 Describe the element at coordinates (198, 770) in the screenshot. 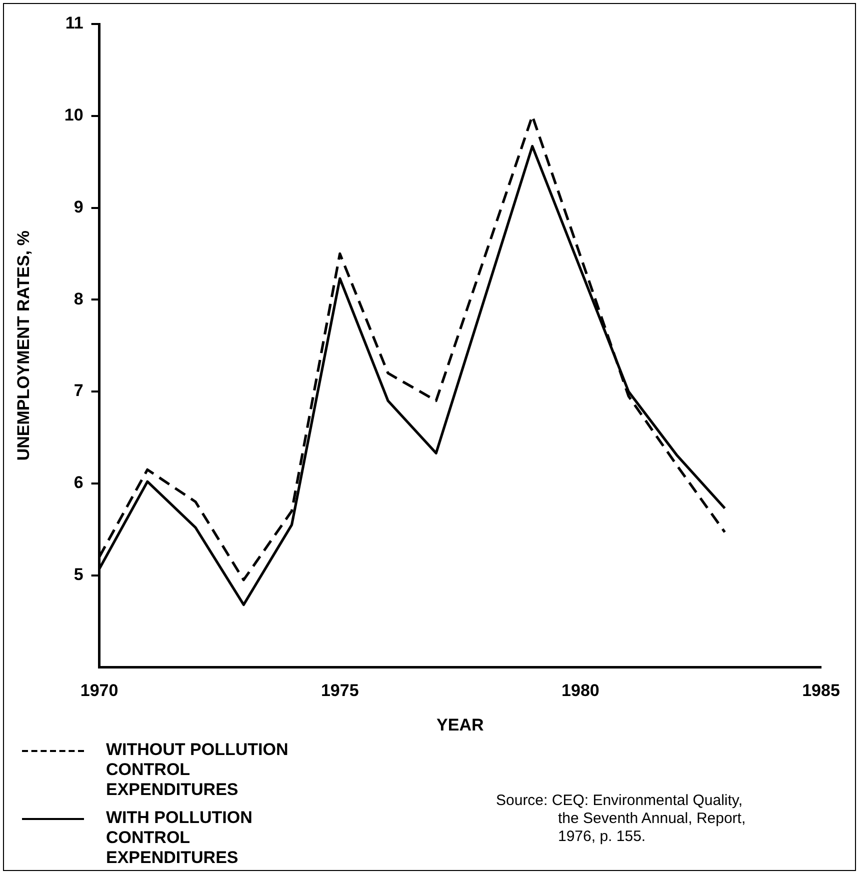

I see `legend-label: WITHOUT POLLUTION CONTROL EXPENDITURES` at that location.